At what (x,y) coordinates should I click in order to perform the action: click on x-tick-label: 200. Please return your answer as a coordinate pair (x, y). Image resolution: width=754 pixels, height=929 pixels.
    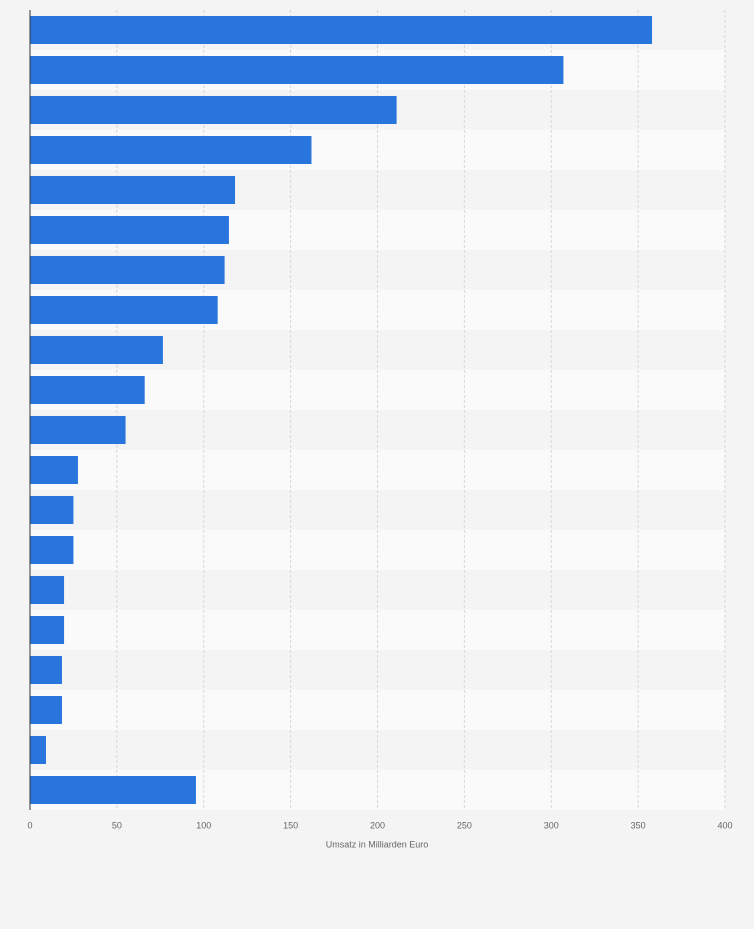
    Looking at the image, I should click on (377, 825).